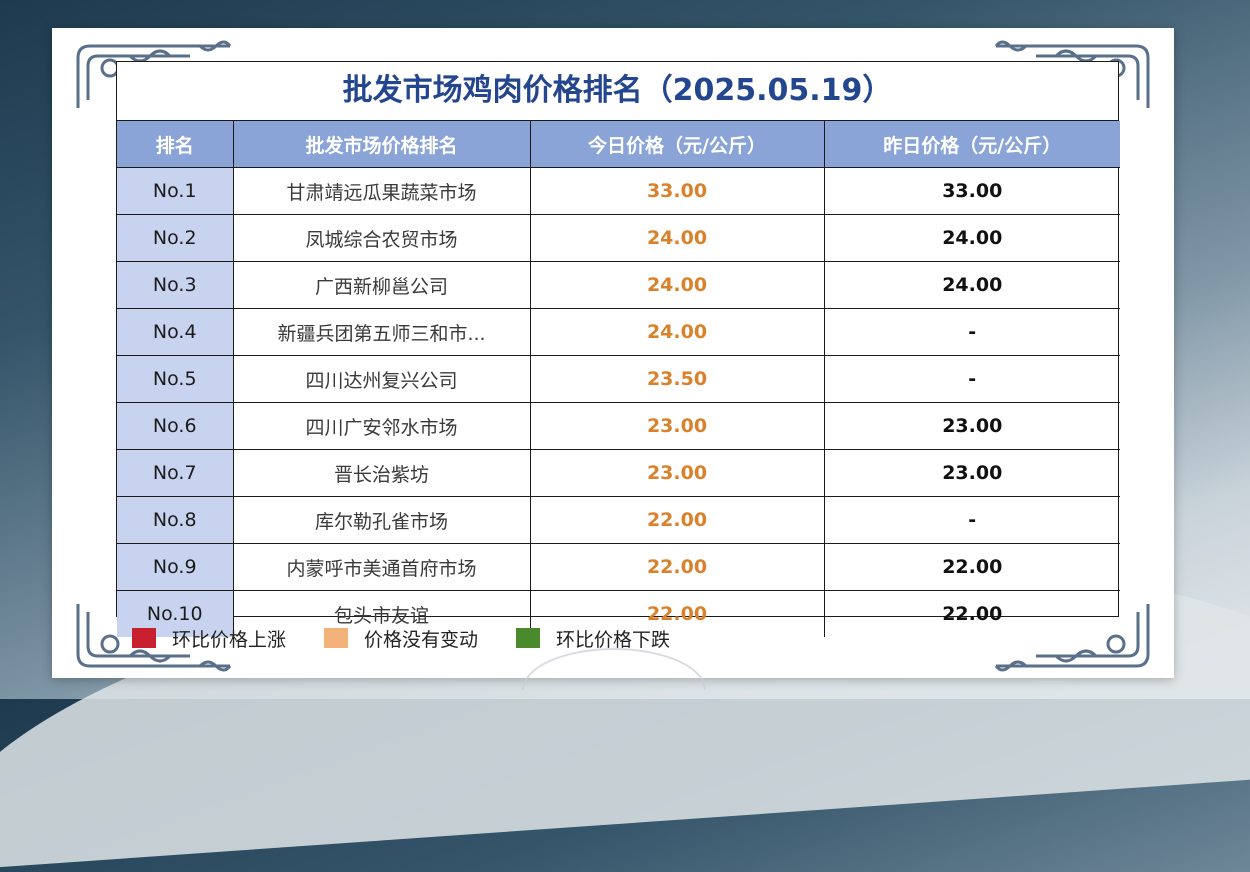  I want to click on table-row: No.8 库尔勒孔雀市场 22.00 -, so click(618, 520).